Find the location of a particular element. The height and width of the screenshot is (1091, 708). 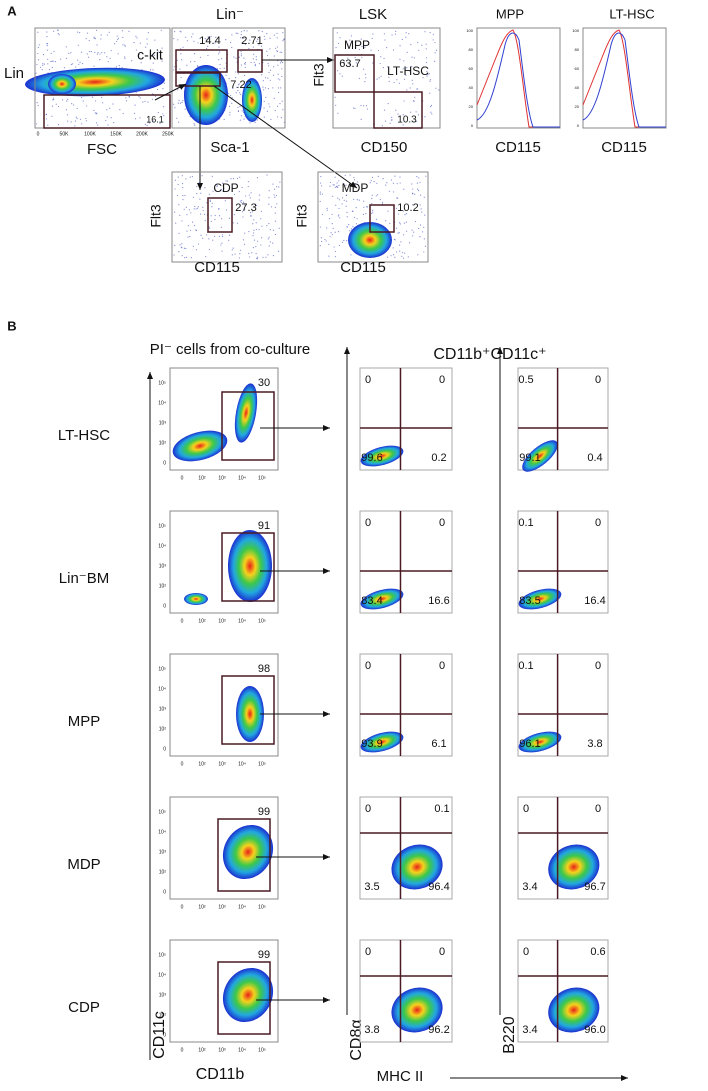

tick-label: 10² is located at coordinates (163, 586).